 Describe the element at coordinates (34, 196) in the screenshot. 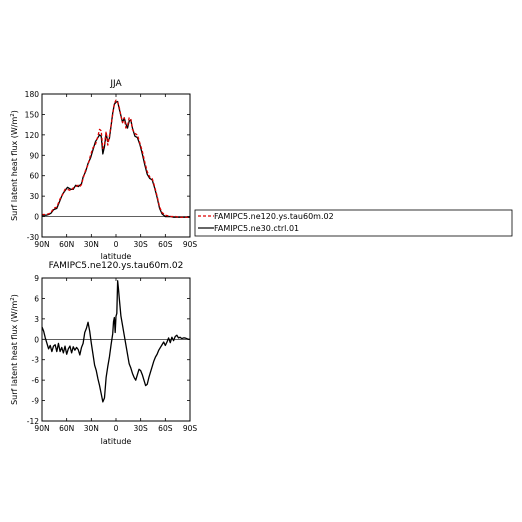

I see `y-tick-label: 30` at that location.